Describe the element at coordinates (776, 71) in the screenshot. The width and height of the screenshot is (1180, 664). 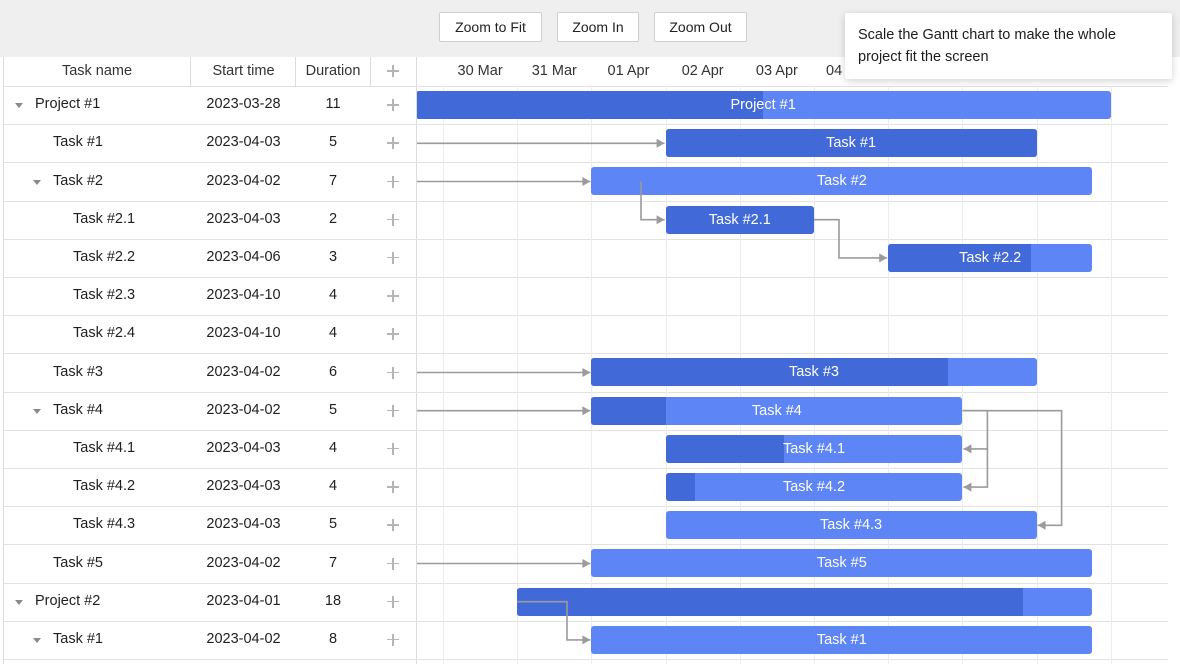
I see `timeline-date-label: 03 Apr` at that location.